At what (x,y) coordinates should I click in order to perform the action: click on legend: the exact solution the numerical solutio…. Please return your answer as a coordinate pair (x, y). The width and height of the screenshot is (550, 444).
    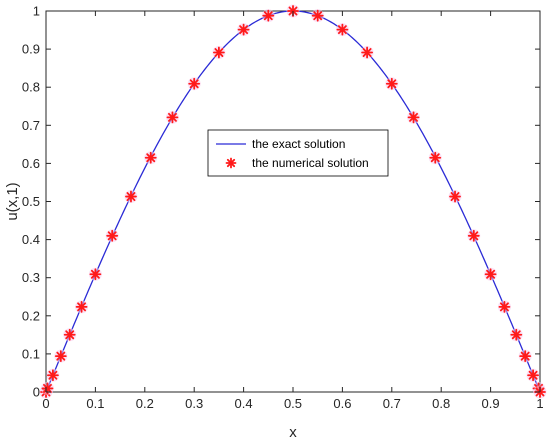
    Looking at the image, I should click on (298, 153).